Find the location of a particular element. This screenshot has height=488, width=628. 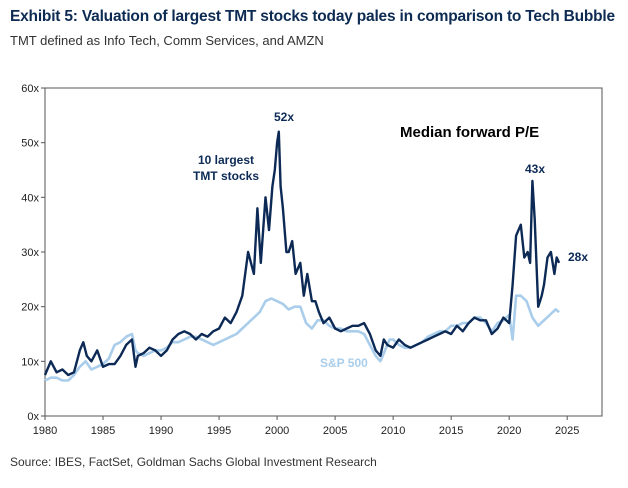

x-tick-label: 2010 is located at coordinates (393, 431).